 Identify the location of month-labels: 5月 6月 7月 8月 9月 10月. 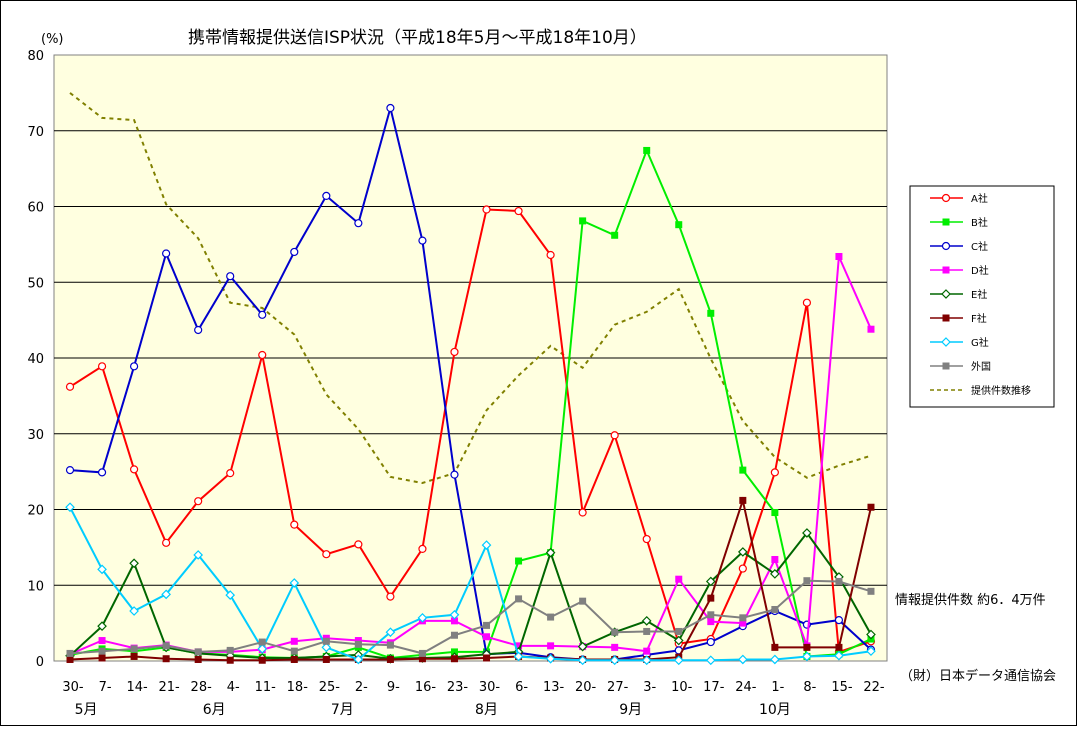
(433, 710).